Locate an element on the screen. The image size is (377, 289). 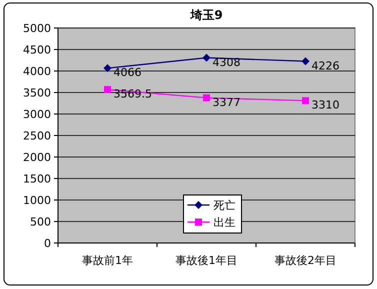
legend-label: 出生 is located at coordinates (225, 222).